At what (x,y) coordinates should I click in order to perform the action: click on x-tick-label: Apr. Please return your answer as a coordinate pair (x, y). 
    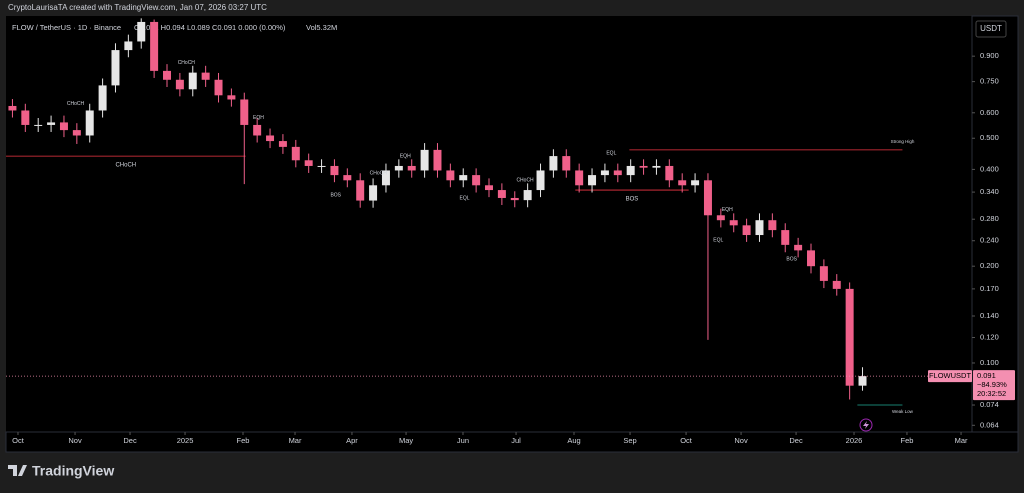
    Looking at the image, I should click on (352, 440).